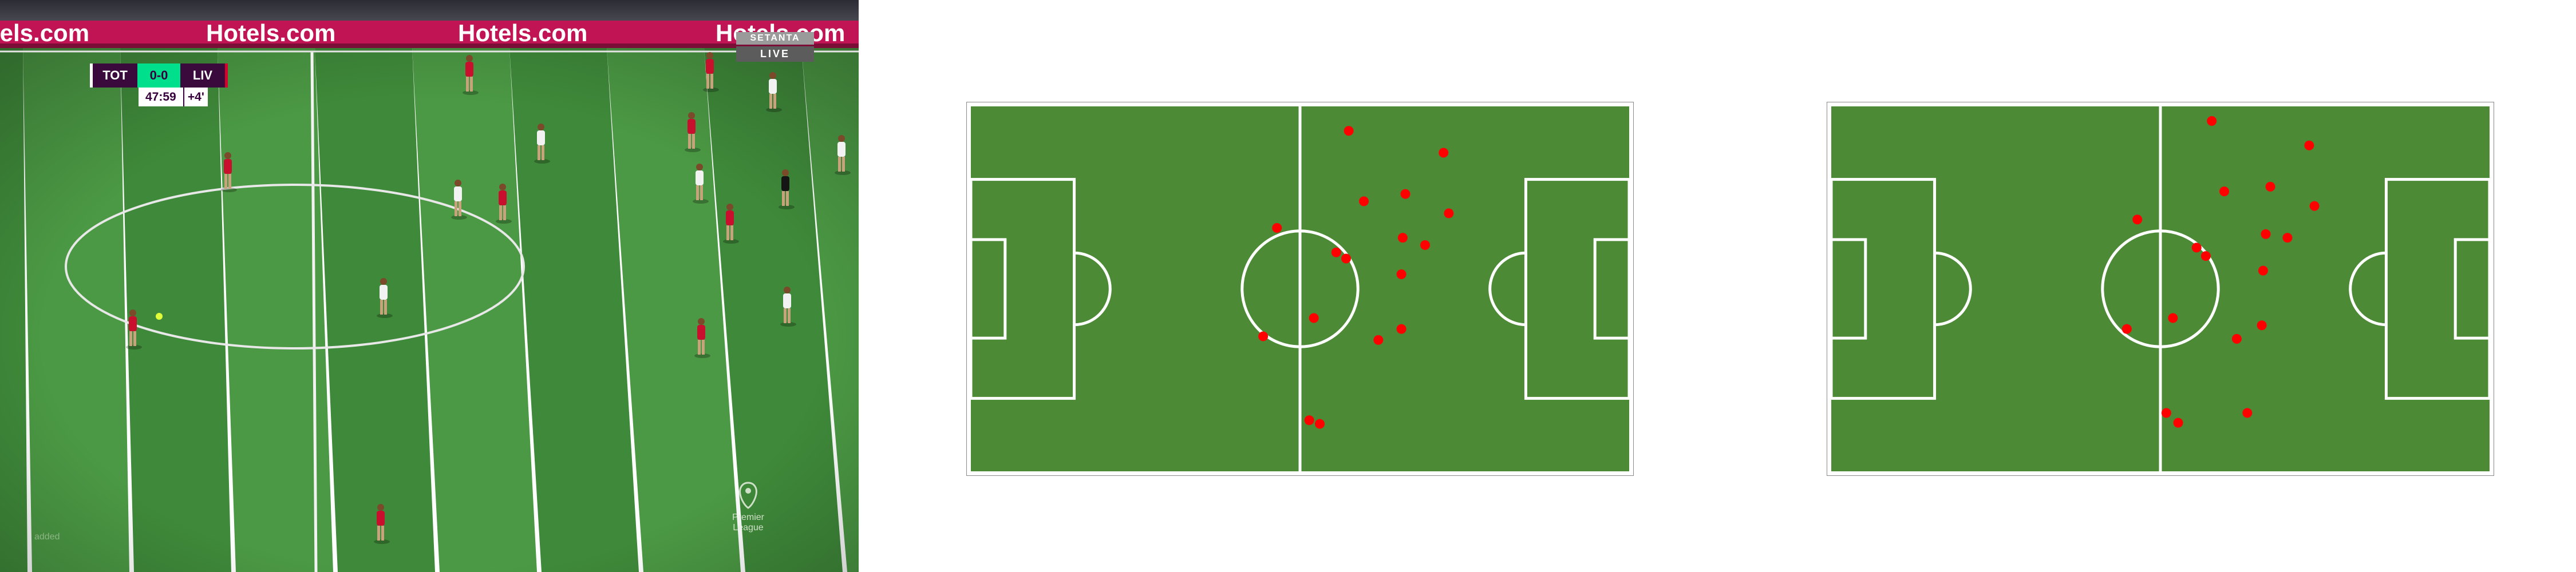  Describe the element at coordinates (748, 517) in the screenshot. I see `league-name-line1: Premier` at that location.